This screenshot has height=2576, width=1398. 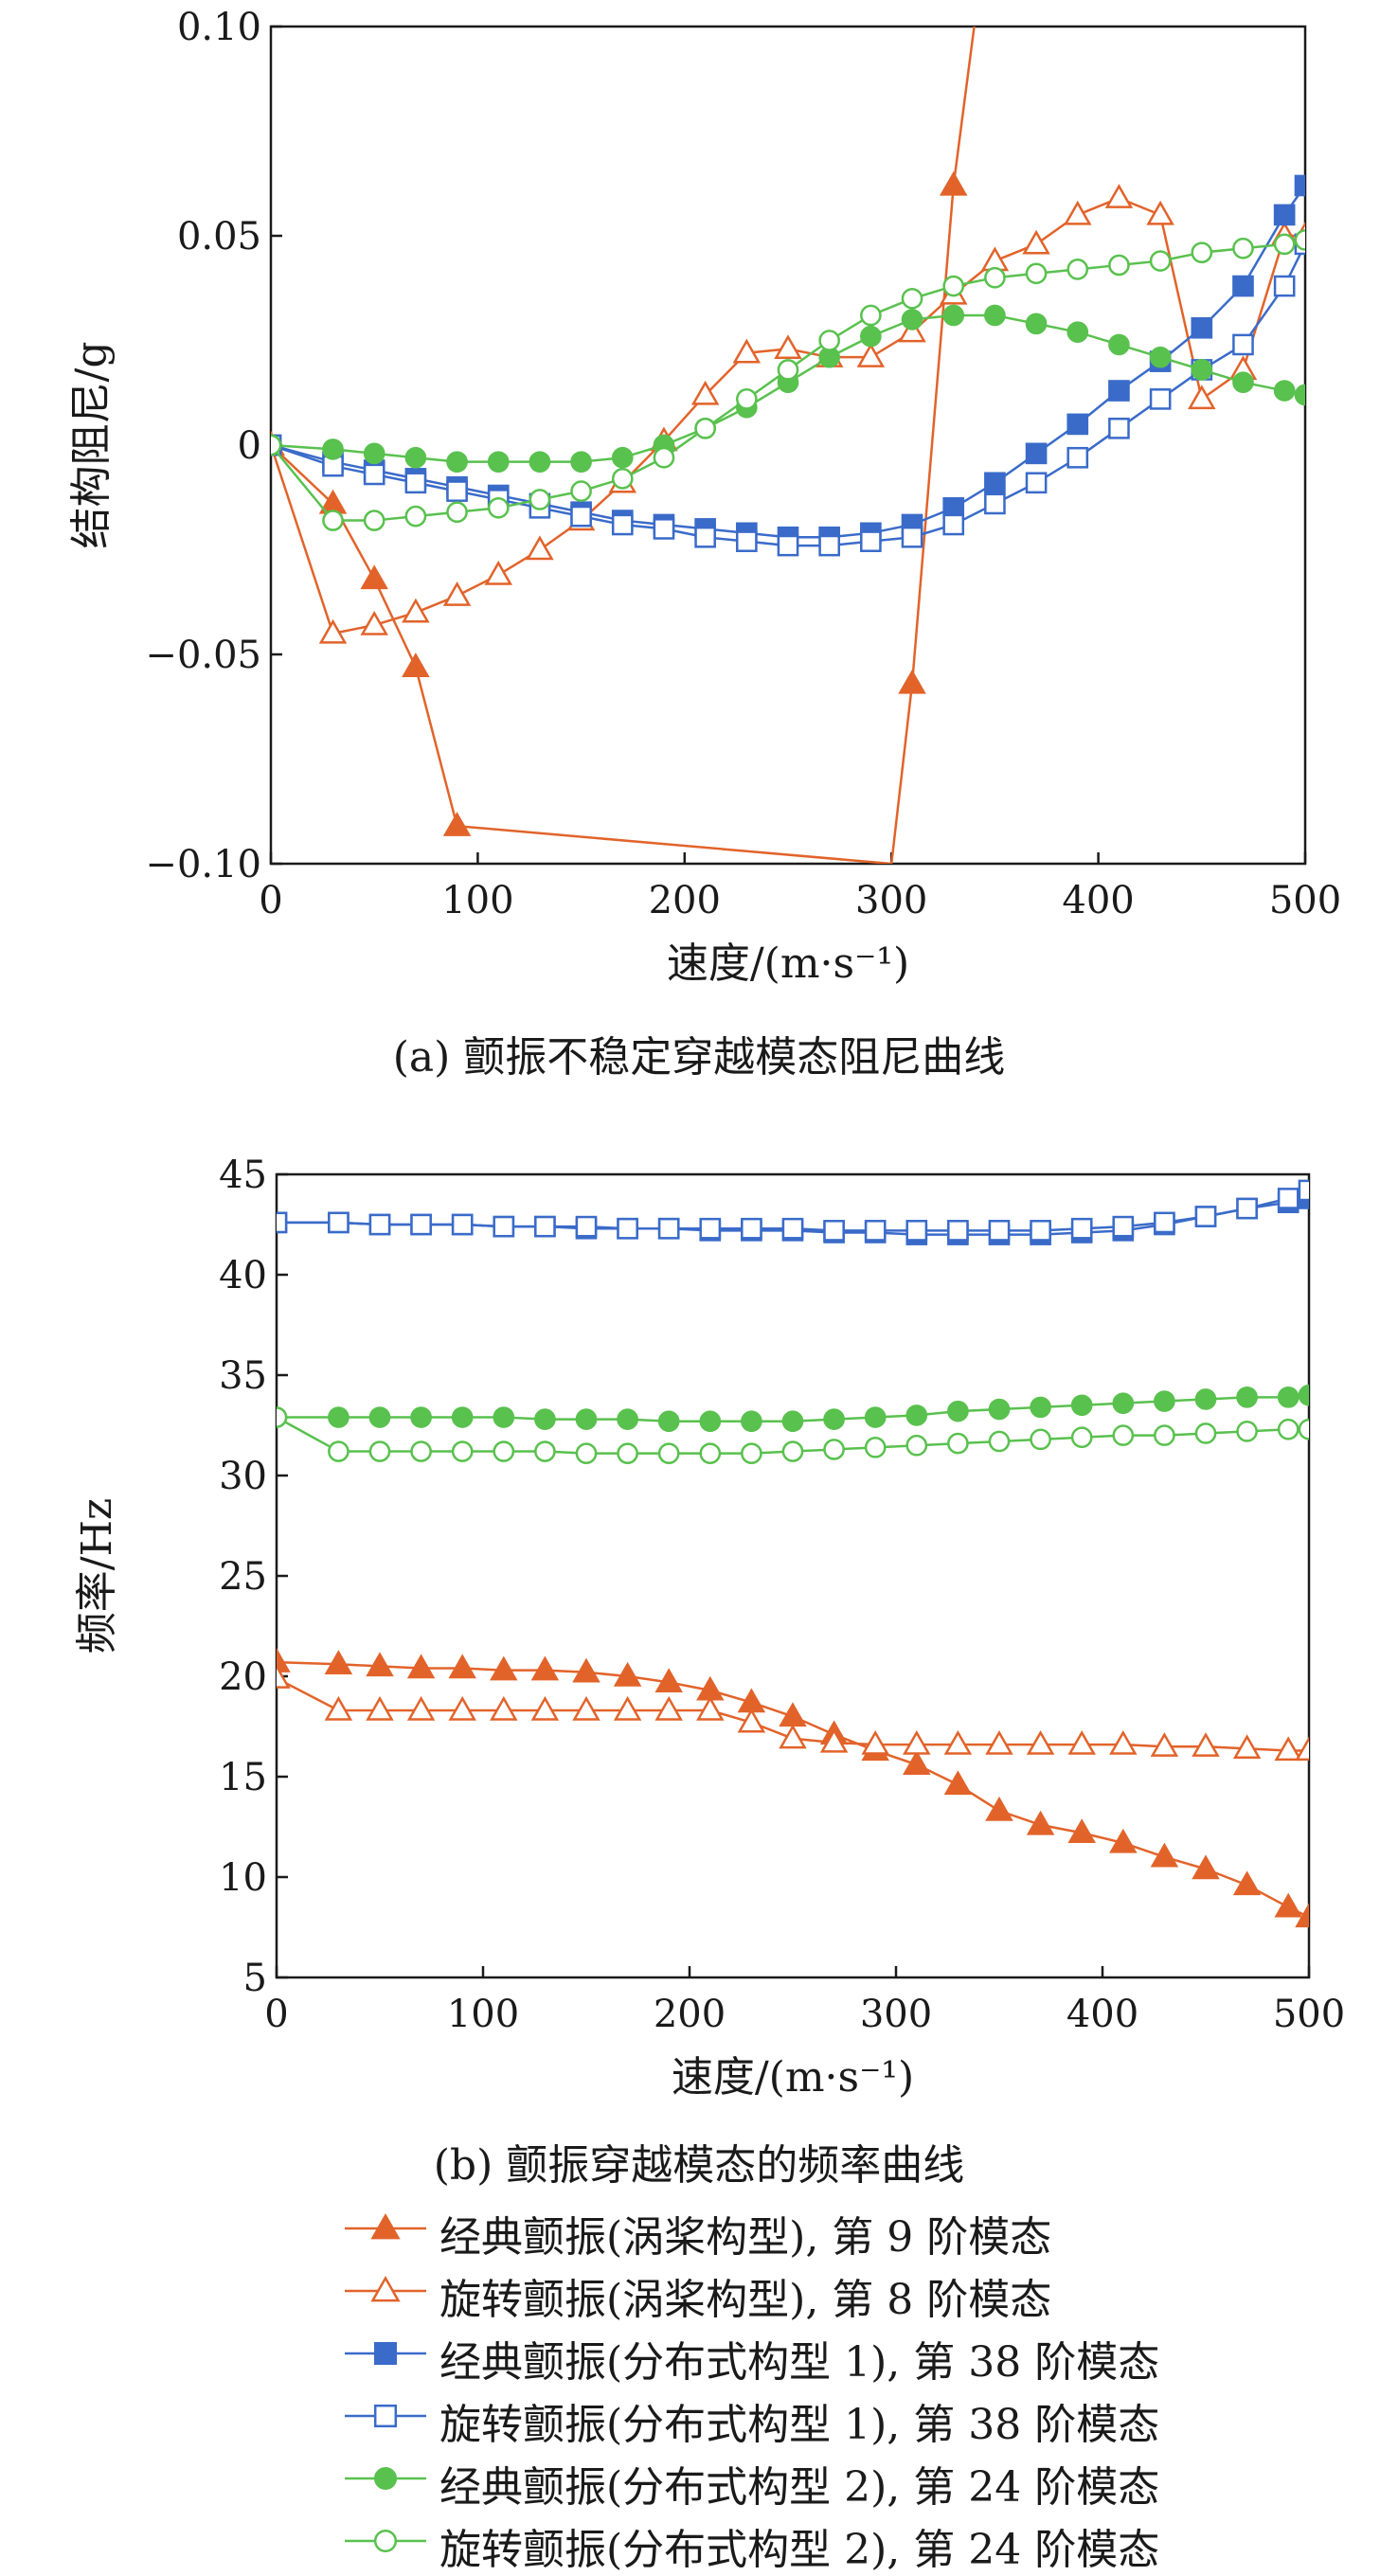 I want to click on y-tick-label: 0.10, so click(x=219, y=27).